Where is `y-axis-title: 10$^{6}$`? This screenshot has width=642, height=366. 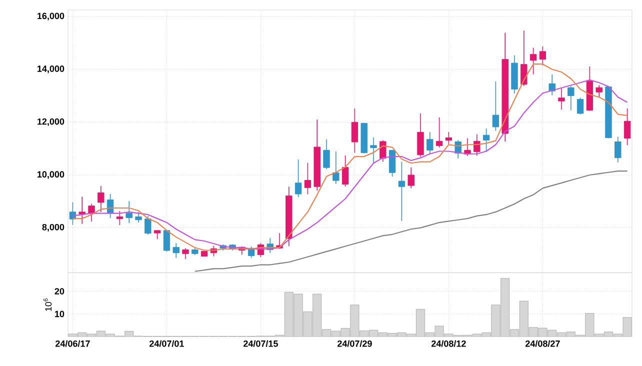 y-axis-title: 10$^{6}$ is located at coordinates (48, 304).